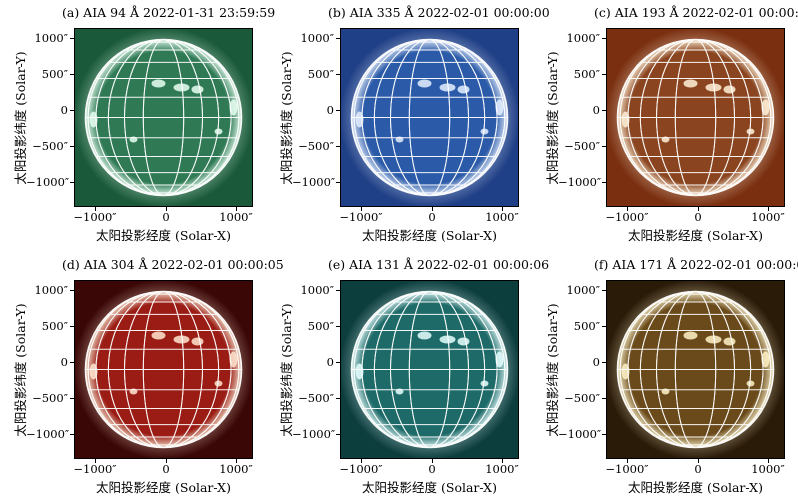 This screenshot has width=798, height=504. I want to click on panel-title: (a) AIA 94 Å 2022-01-31 23:59:59, so click(169, 12).